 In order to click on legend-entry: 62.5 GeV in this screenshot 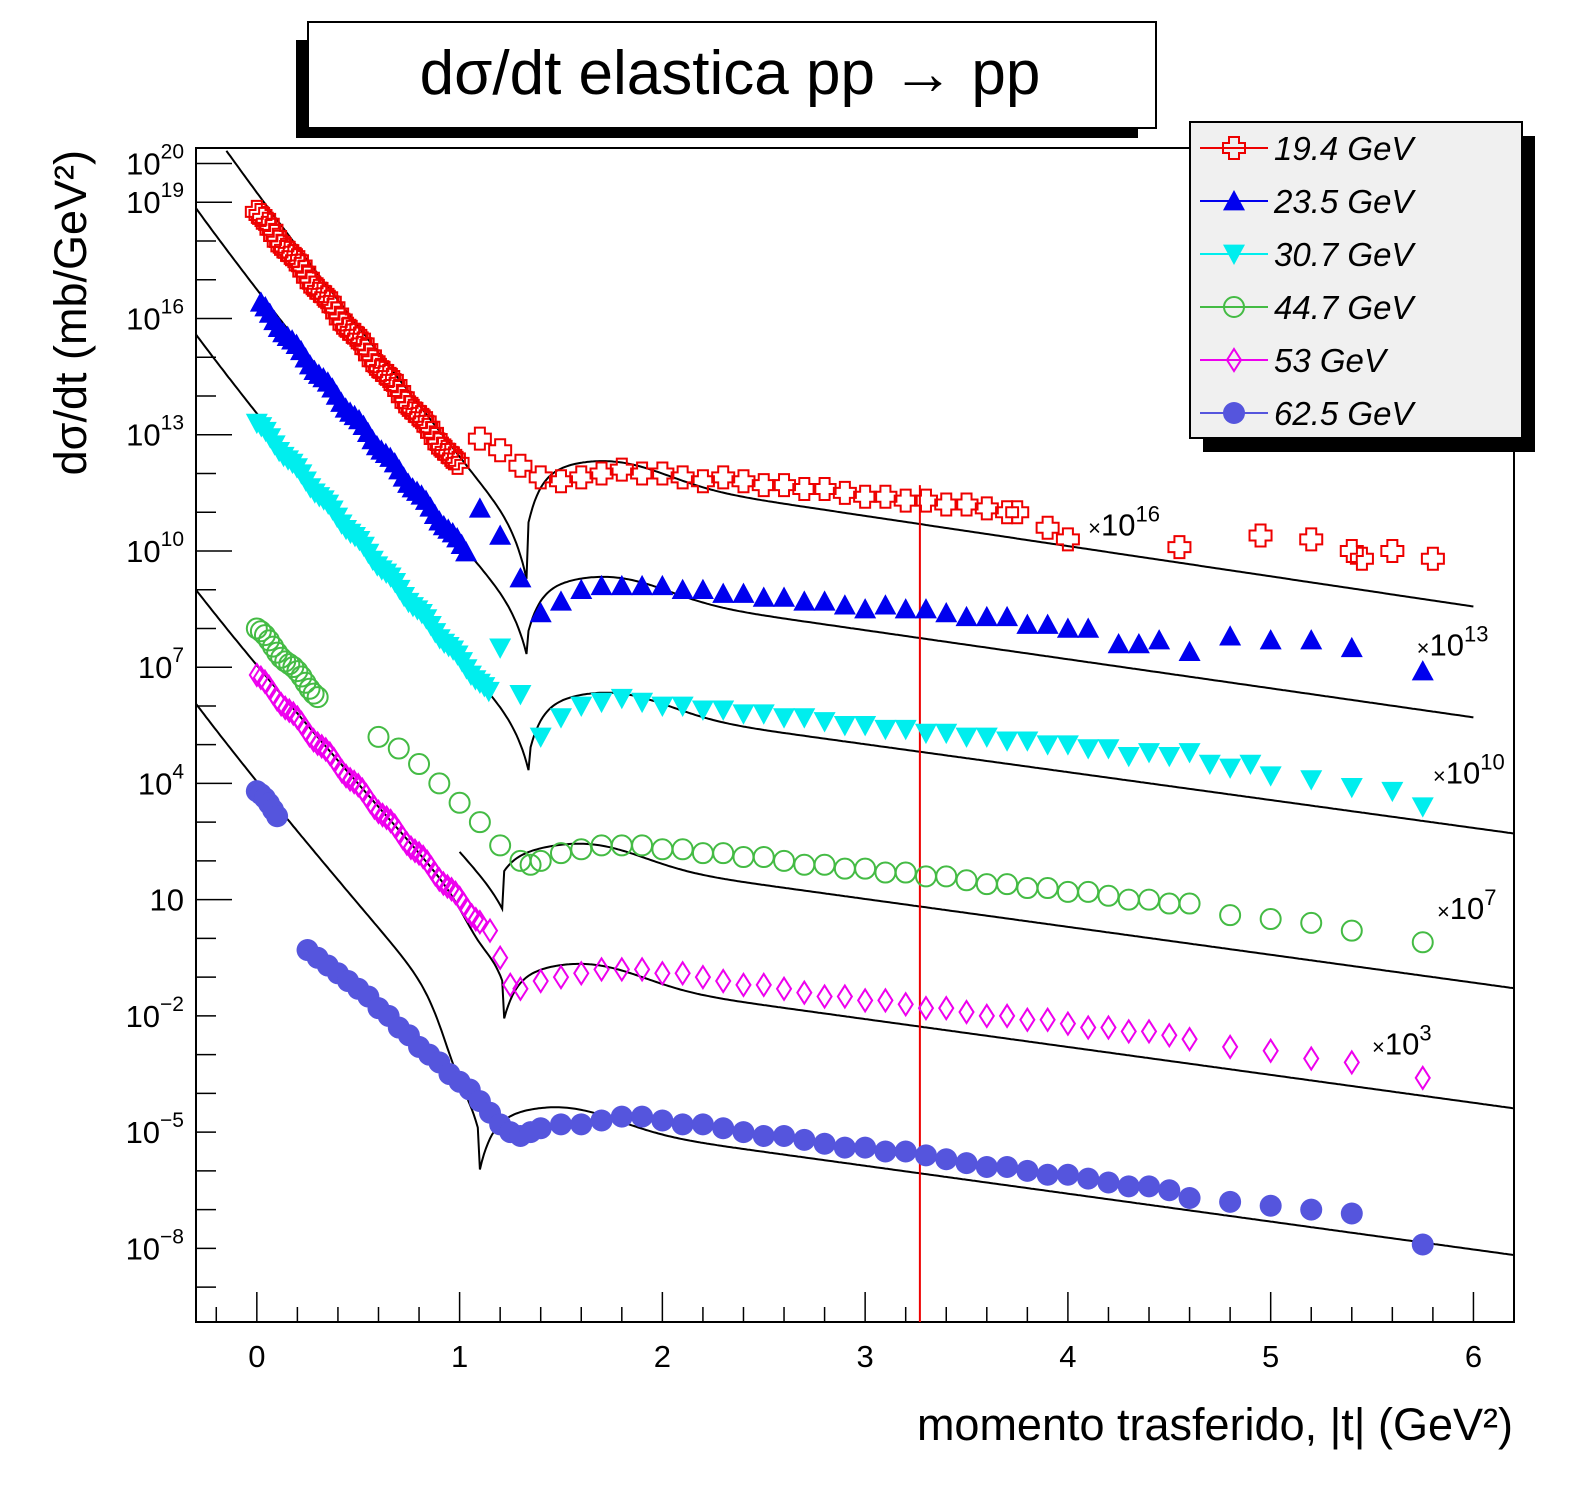, I will do `click(1308, 413)`.